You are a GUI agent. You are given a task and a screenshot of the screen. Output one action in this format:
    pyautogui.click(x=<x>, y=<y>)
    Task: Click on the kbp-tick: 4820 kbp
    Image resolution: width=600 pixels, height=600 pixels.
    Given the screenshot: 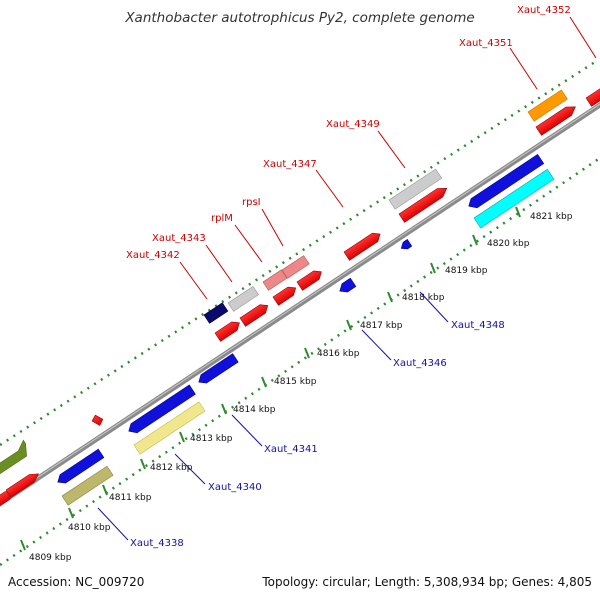 What is the action you would take?
    pyautogui.click(x=501, y=241)
    